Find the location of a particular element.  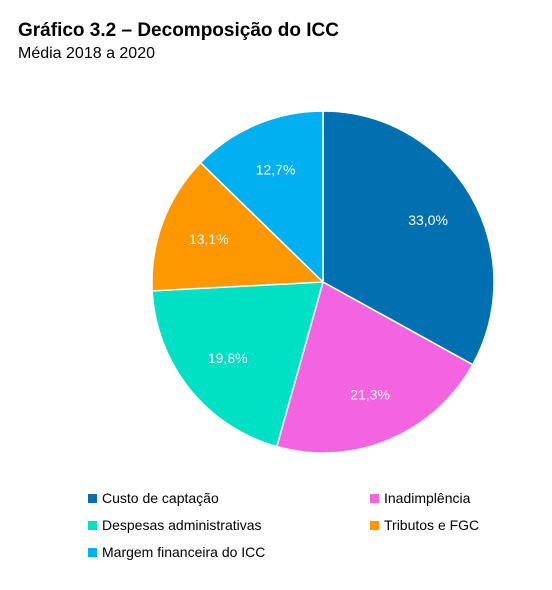

legend-label: Custo de captação is located at coordinates (160, 498).